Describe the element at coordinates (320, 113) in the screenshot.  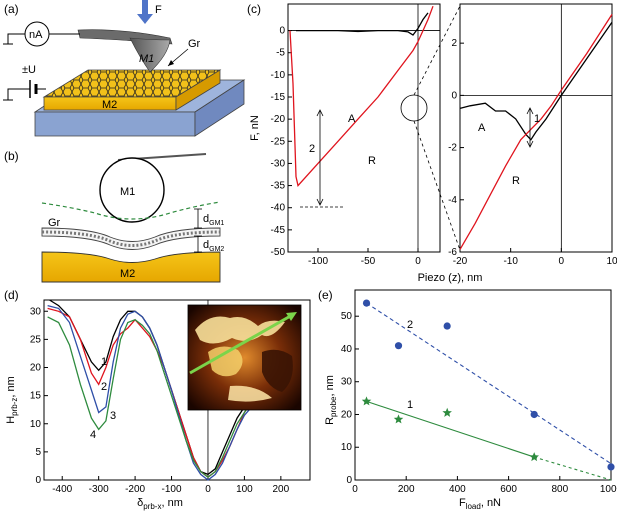
I see `arrow-up-icon` at that location.